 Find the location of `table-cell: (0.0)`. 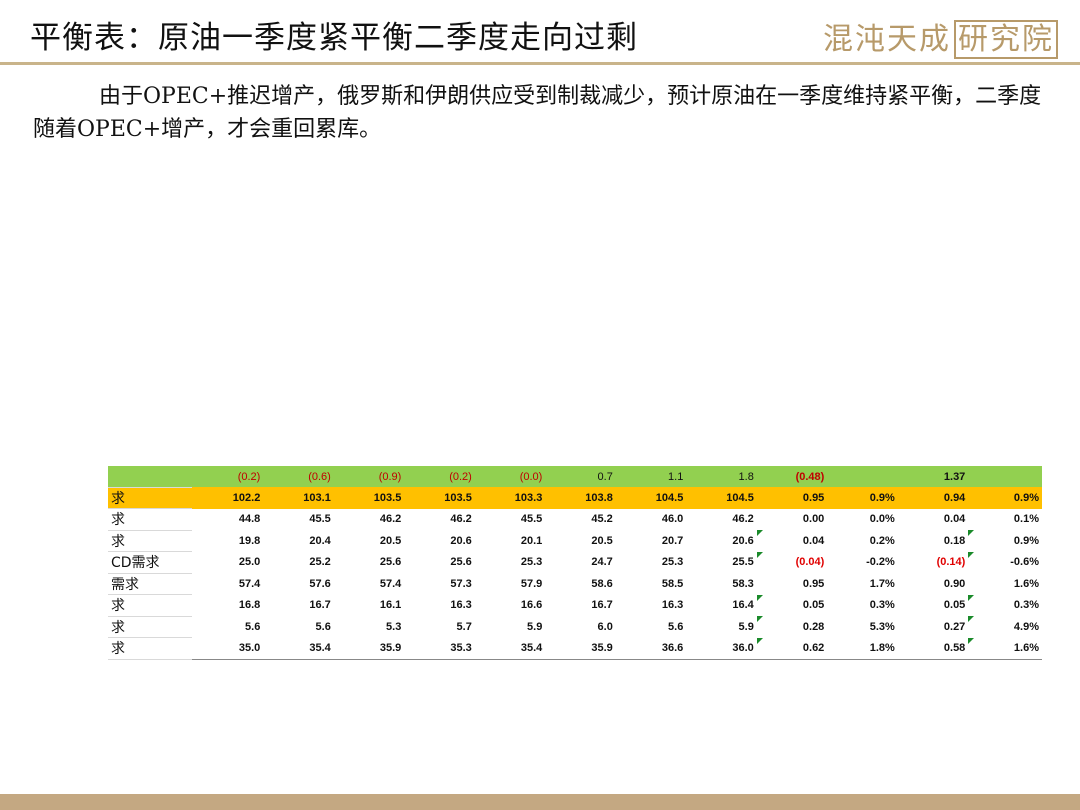

table-cell: (0.0) is located at coordinates (510, 476).